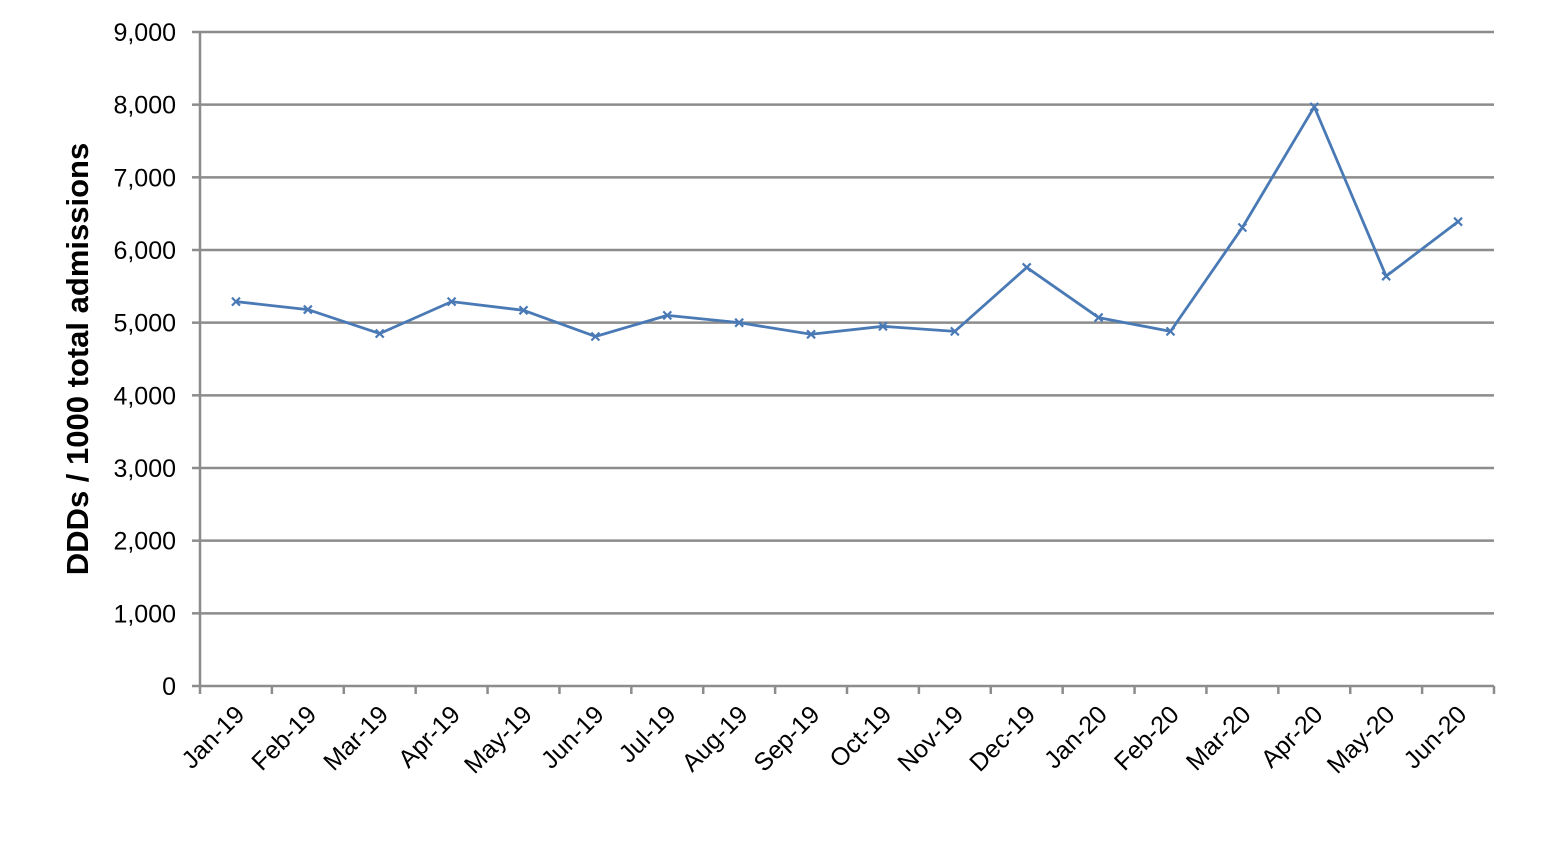 Image resolution: width=1544 pixels, height=842 pixels. What do you see at coordinates (1219, 738) in the screenshot?
I see `x-tick-label: Mar-20` at bounding box center [1219, 738].